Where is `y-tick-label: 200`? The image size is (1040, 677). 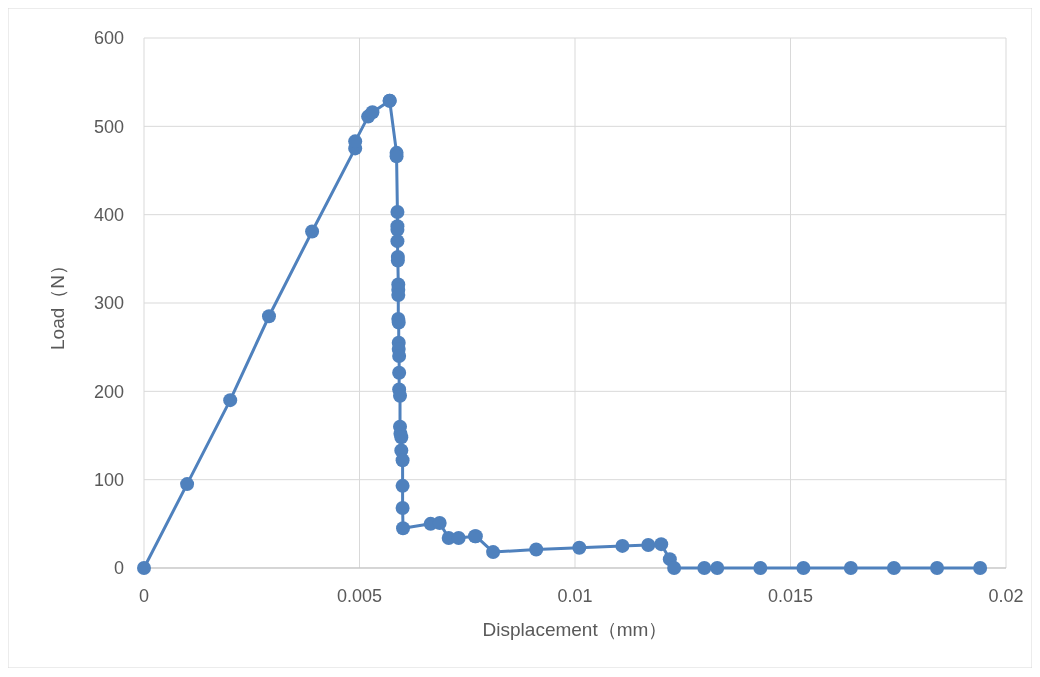 y-tick-label: 200 is located at coordinates (108, 391).